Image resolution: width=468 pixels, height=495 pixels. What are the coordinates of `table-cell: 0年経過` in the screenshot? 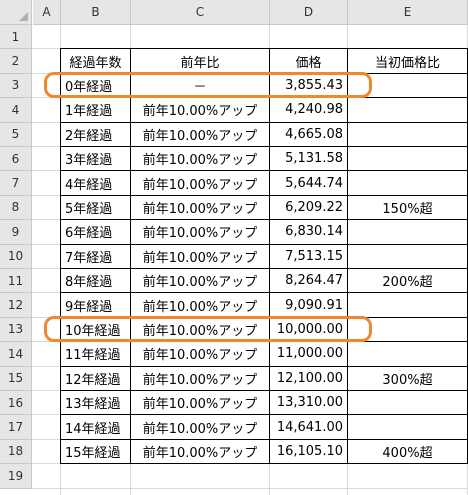 It's located at (89, 87).